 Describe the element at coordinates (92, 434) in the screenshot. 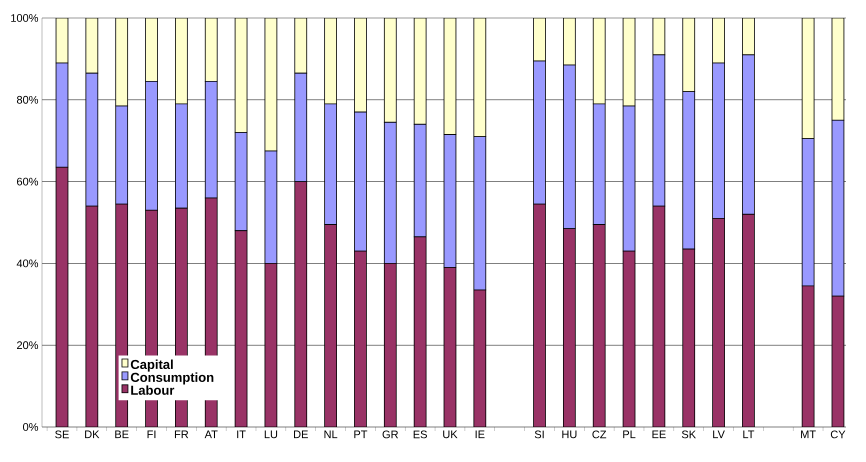

I see `x-tick-label: DK` at that location.